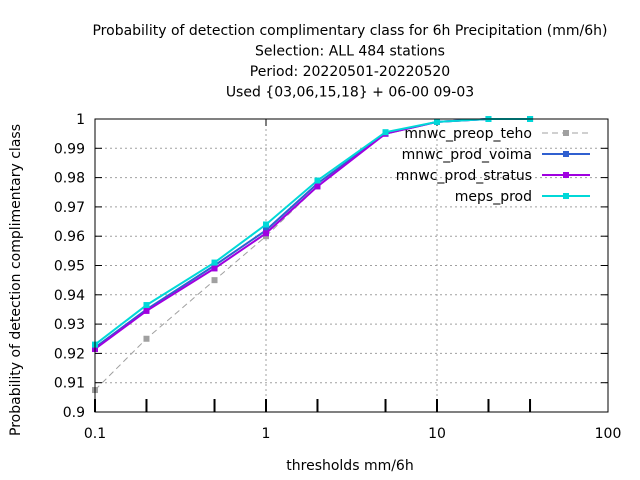  What do you see at coordinates (69, 354) in the screenshot?
I see `y-tick-label: 0.92` at bounding box center [69, 354].